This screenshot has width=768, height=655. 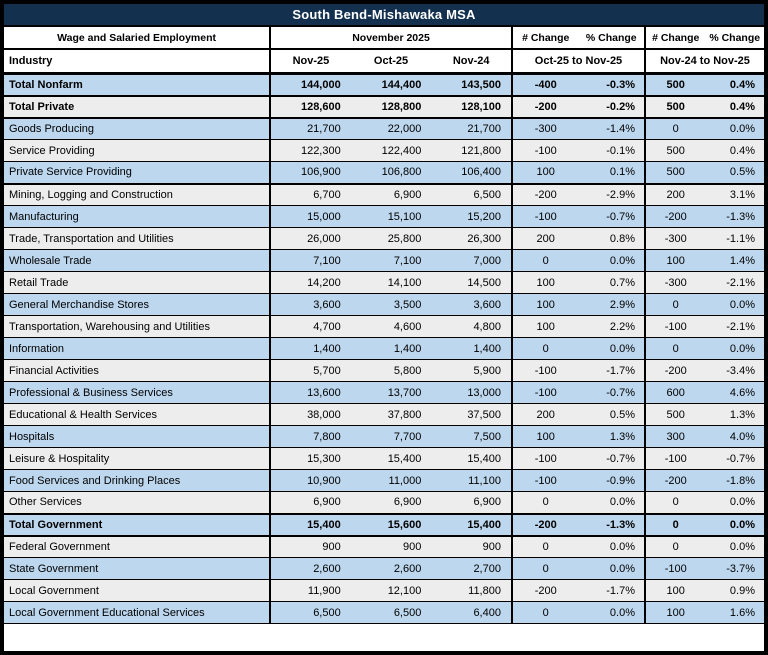 I want to click on value-cell: 0.8%, so click(x=611, y=238).